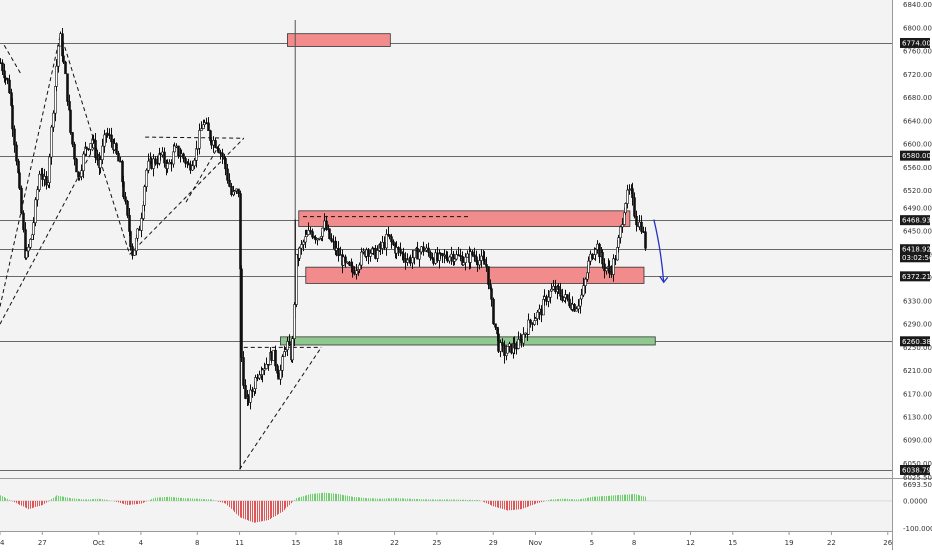 The height and width of the screenshot is (554, 932). Describe the element at coordinates (916, 342) in the screenshot. I see `price-tag-6: 6260.38` at that location.